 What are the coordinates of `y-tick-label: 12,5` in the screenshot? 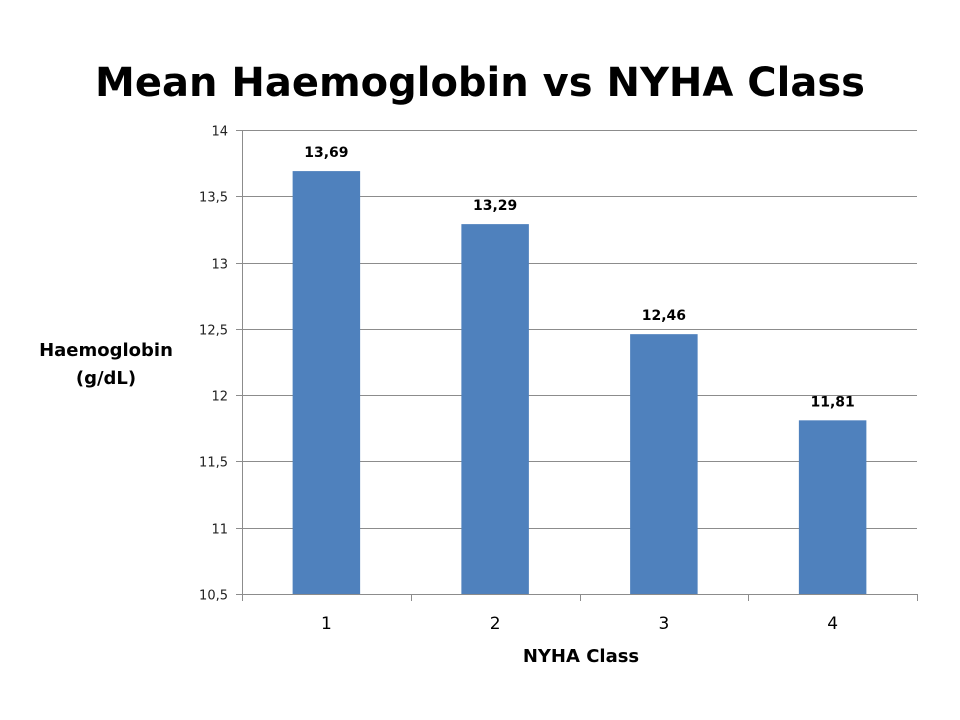 It's located at (213, 331).